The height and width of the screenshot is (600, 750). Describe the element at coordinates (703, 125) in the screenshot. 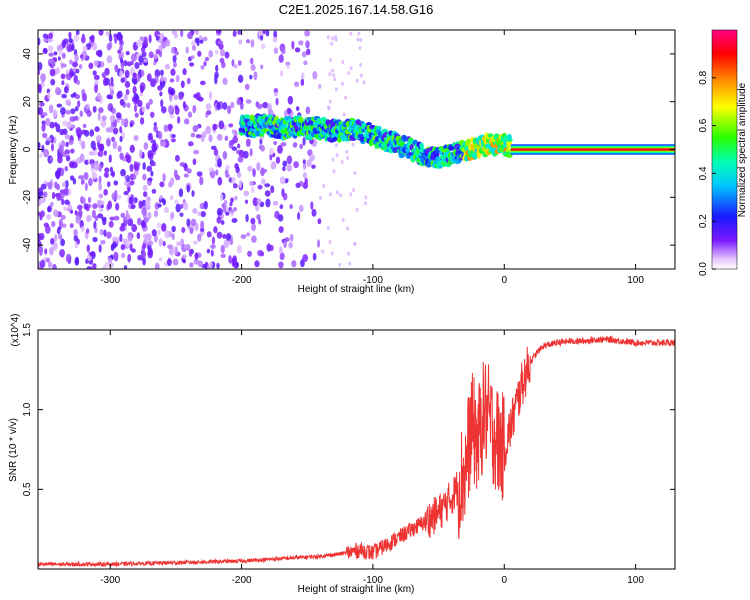

I see `colorbar-tick-label: 0.6` at that location.